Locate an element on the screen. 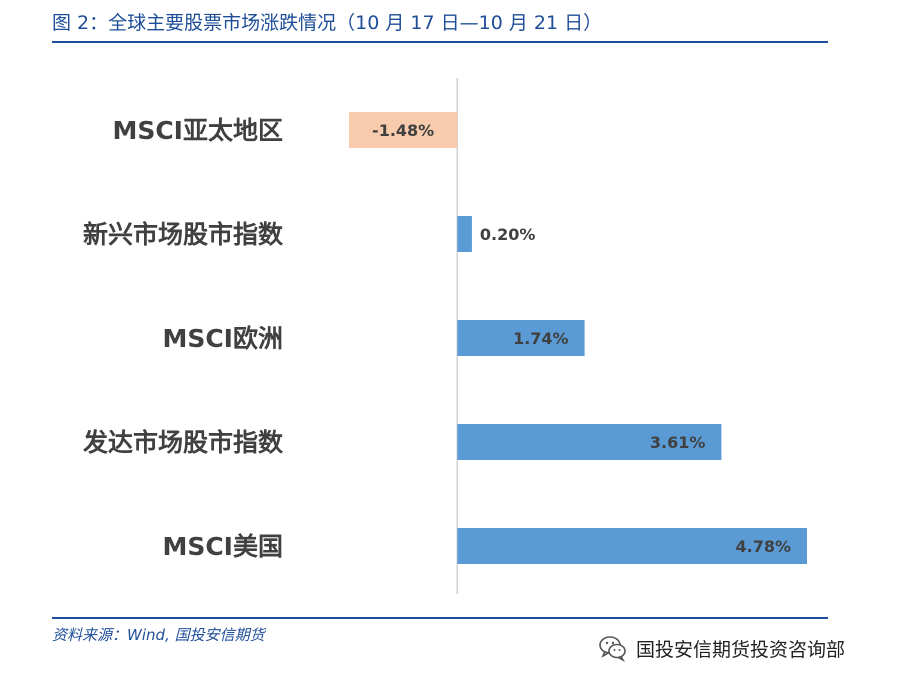  watermark: 国投安信期货投资咨询部 is located at coordinates (721, 648).